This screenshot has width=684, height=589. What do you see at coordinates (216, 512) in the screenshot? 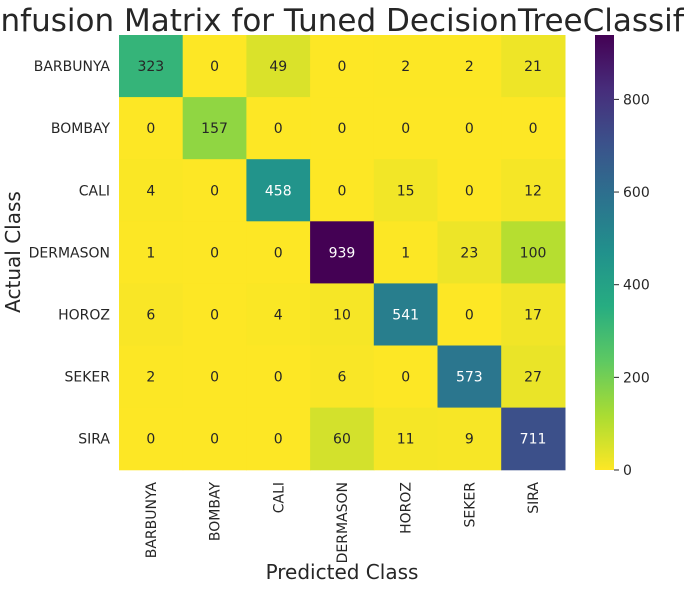
I see `x-tick-label: BOMBAY` at bounding box center [216, 512].